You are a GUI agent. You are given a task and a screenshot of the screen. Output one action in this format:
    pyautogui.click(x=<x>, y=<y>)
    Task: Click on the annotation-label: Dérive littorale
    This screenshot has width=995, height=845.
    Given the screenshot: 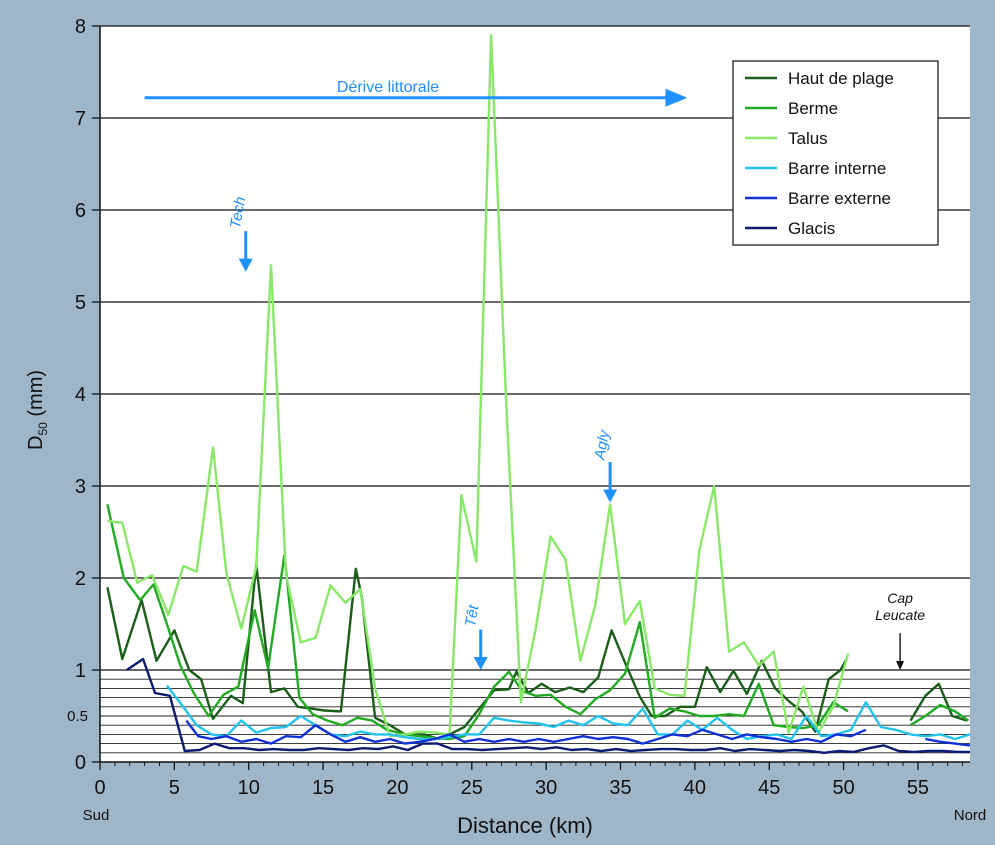 What is the action you would take?
    pyautogui.click(x=388, y=87)
    